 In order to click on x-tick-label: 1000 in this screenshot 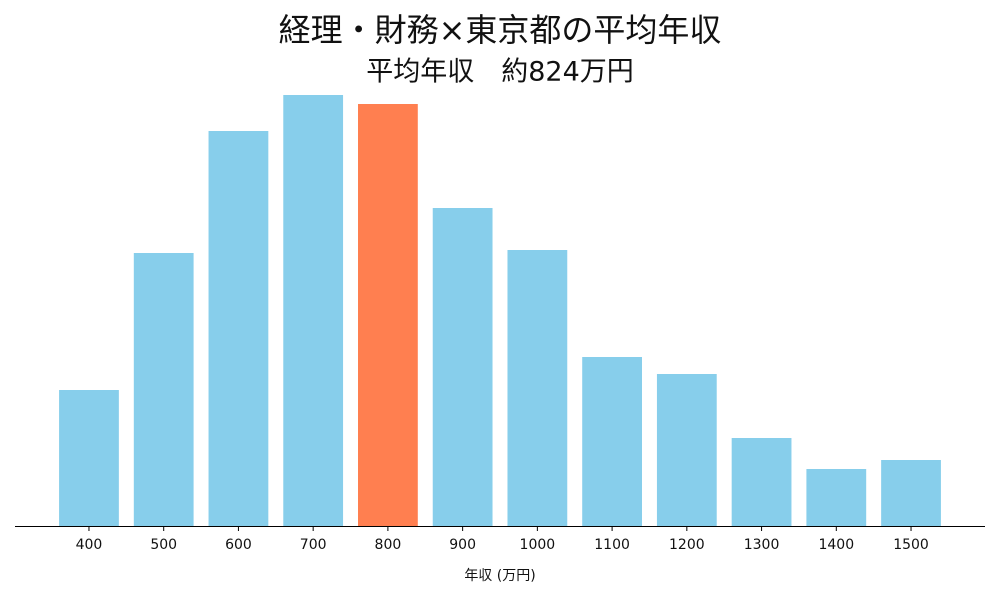, I will do `click(538, 545)`.